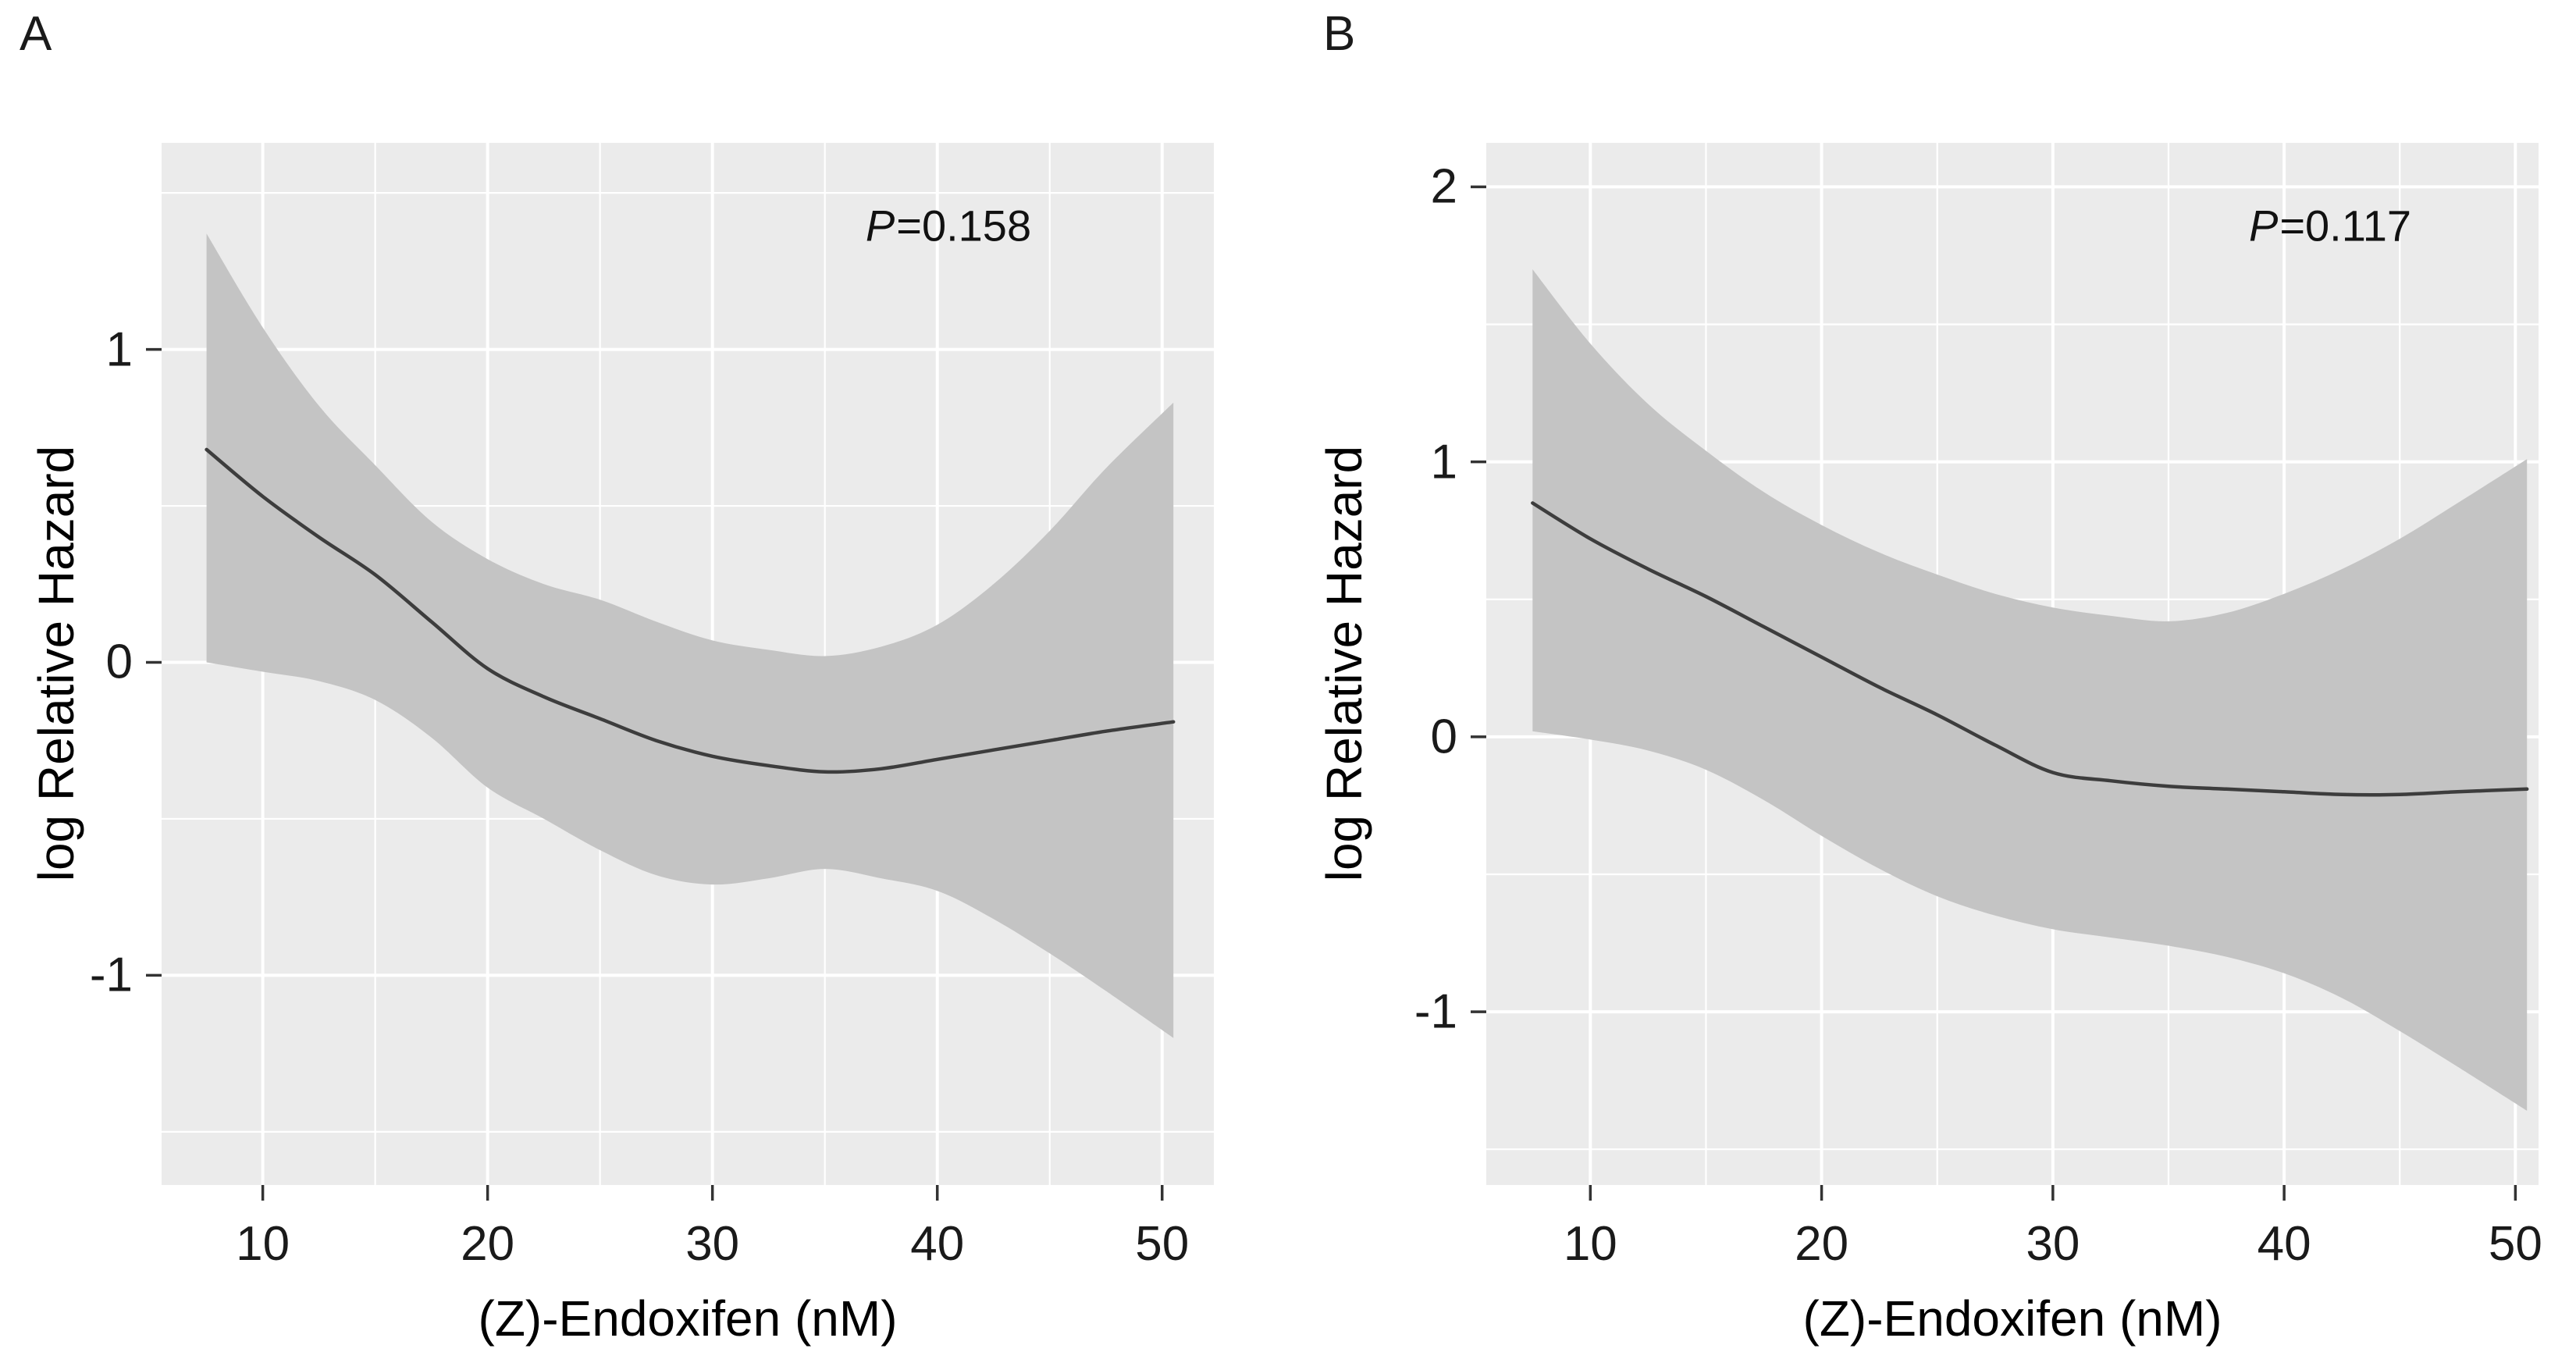  What do you see at coordinates (964, 226) in the screenshot?
I see `p-value: =0.158` at bounding box center [964, 226].